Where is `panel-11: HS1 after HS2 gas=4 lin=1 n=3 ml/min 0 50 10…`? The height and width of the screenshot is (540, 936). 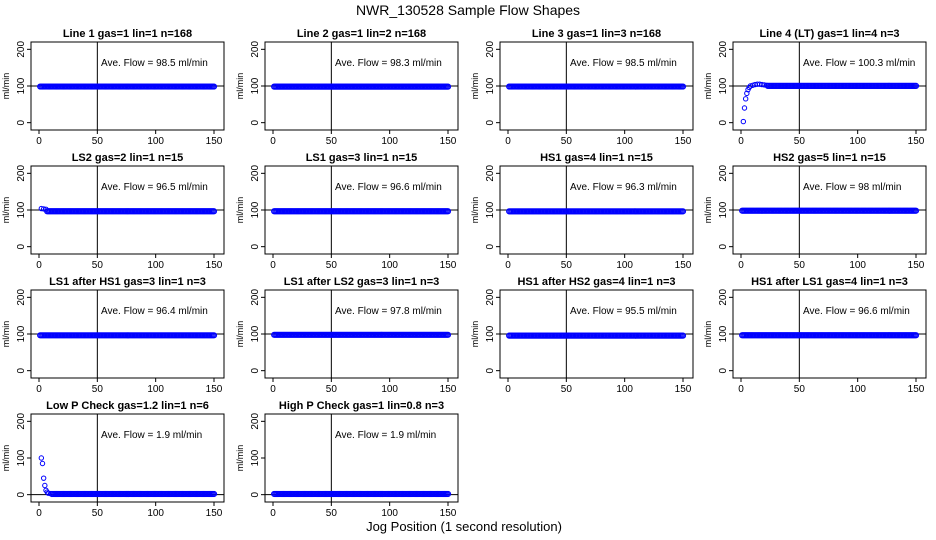
panel-11: HS1 after HS2 gas=4 lin=1 n=3 ml/min 0 50 10… is located at coordinates (582, 335).